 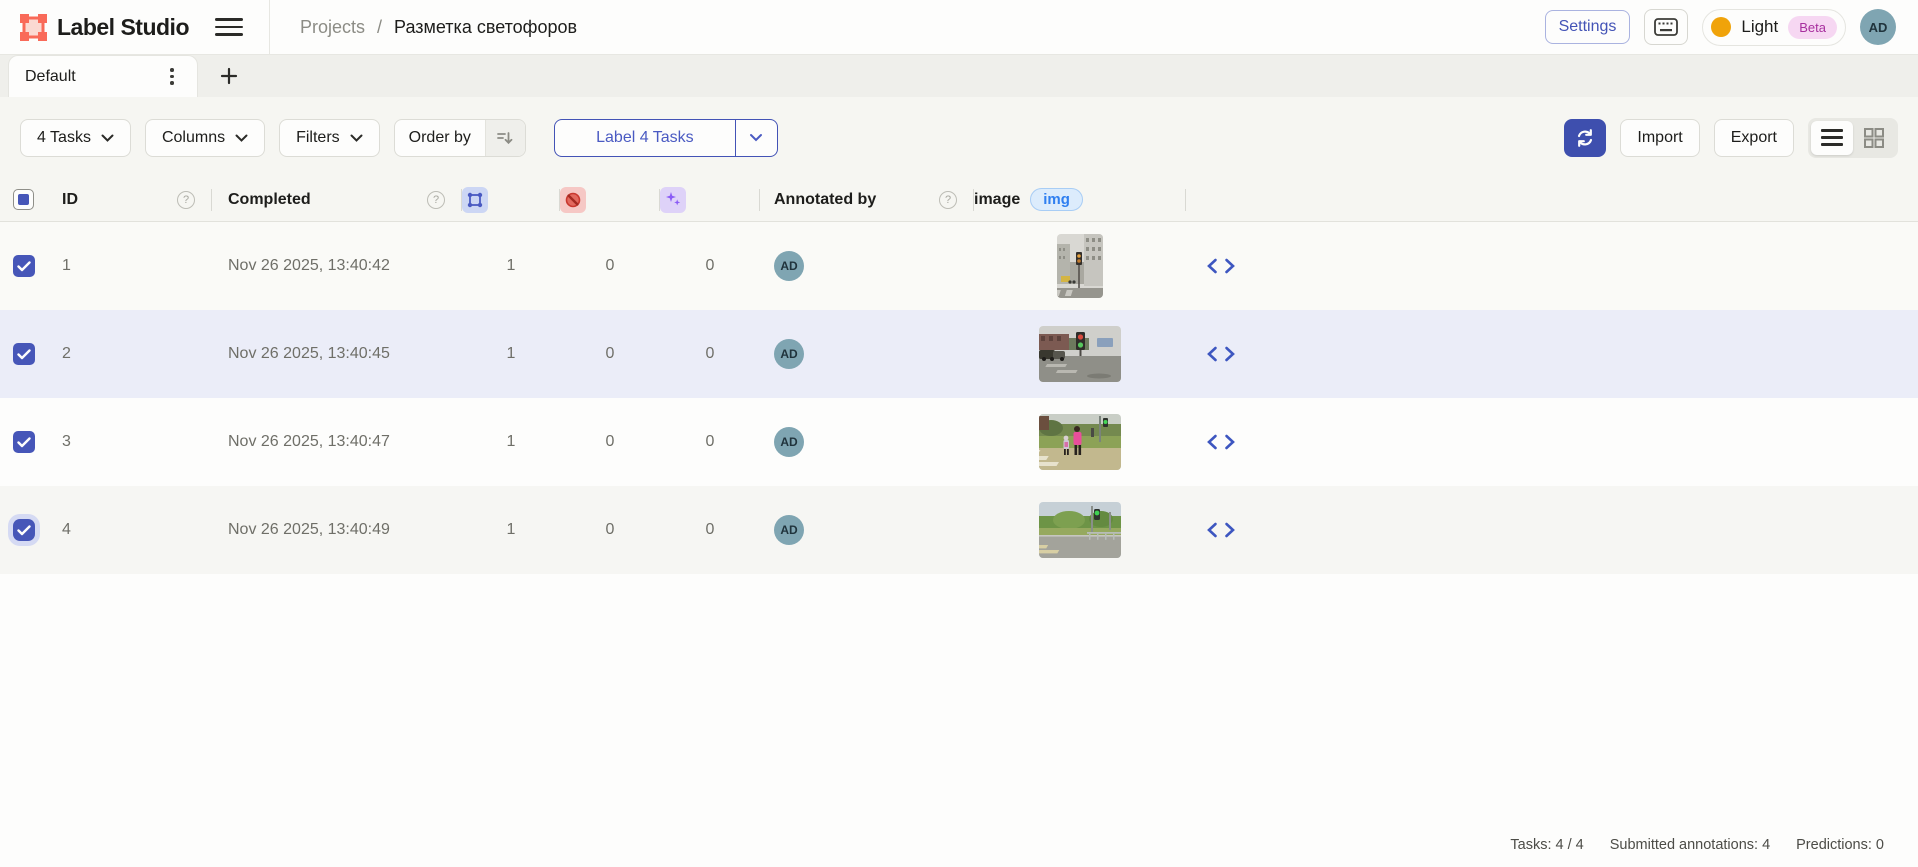 What do you see at coordinates (329, 137) in the screenshot?
I see `filters-dropdown: Filters` at bounding box center [329, 137].